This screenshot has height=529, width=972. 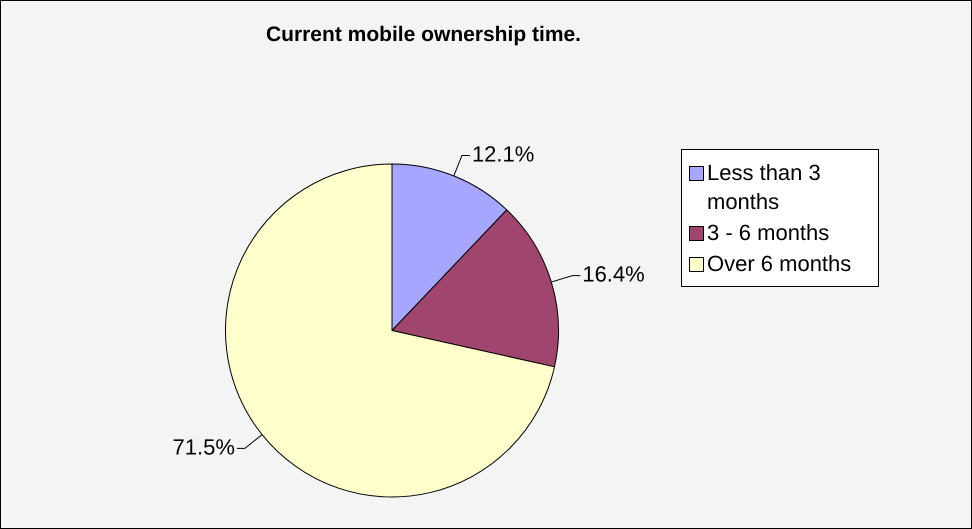 What do you see at coordinates (779, 264) in the screenshot?
I see `legend-label: Over 6 months` at bounding box center [779, 264].